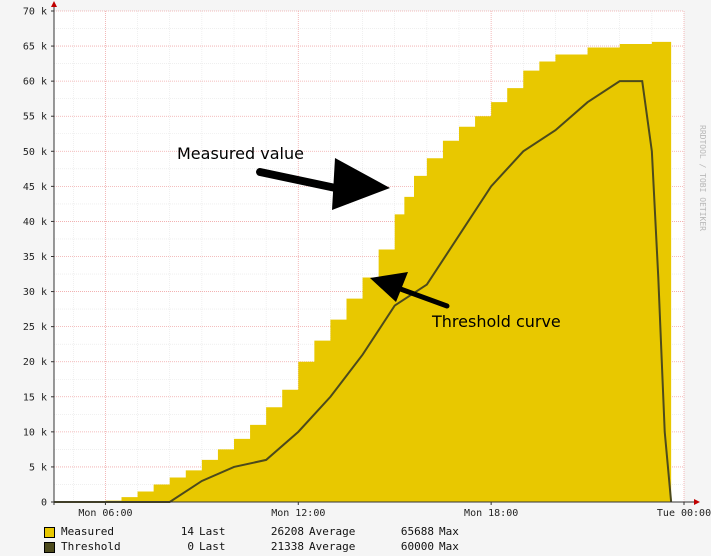 Image resolution: width=711 pixels, height=556 pixels. What do you see at coordinates (49, 547) in the screenshot?
I see `threshold-swatch` at bounding box center [49, 547].